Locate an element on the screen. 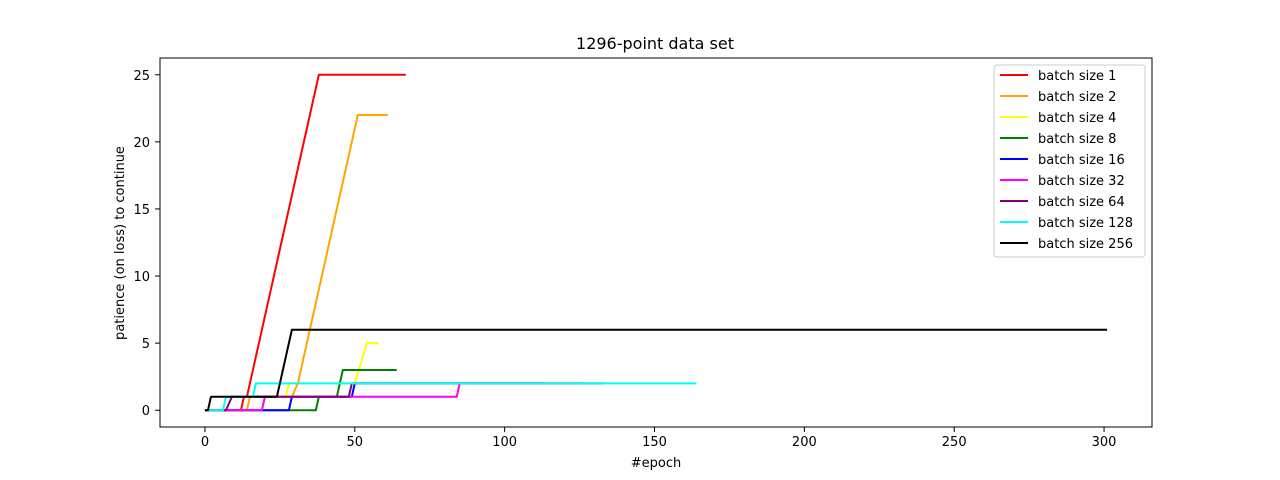  legend-label-4: batch size 8 is located at coordinates (1077, 139).